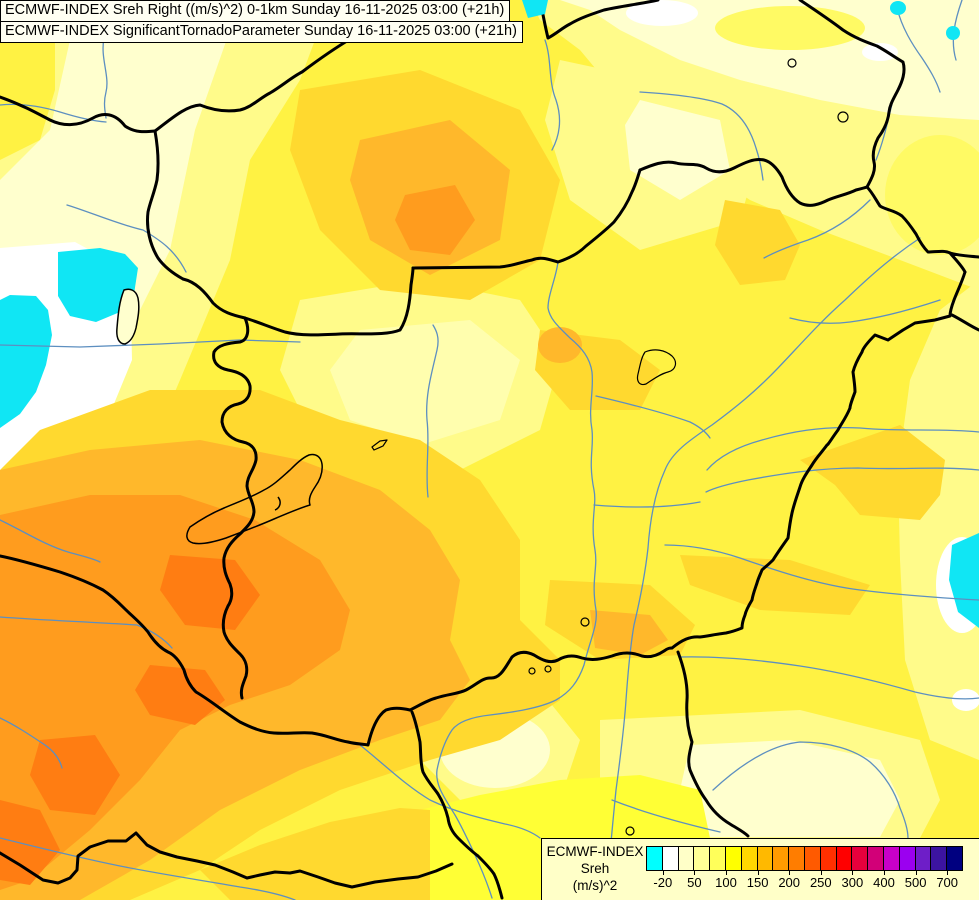  I want to click on river-maros, so click(821, 572).